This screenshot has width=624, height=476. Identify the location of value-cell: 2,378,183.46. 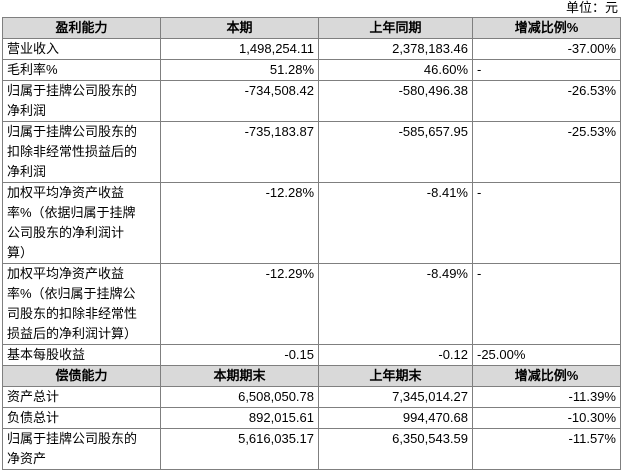
(395, 49).